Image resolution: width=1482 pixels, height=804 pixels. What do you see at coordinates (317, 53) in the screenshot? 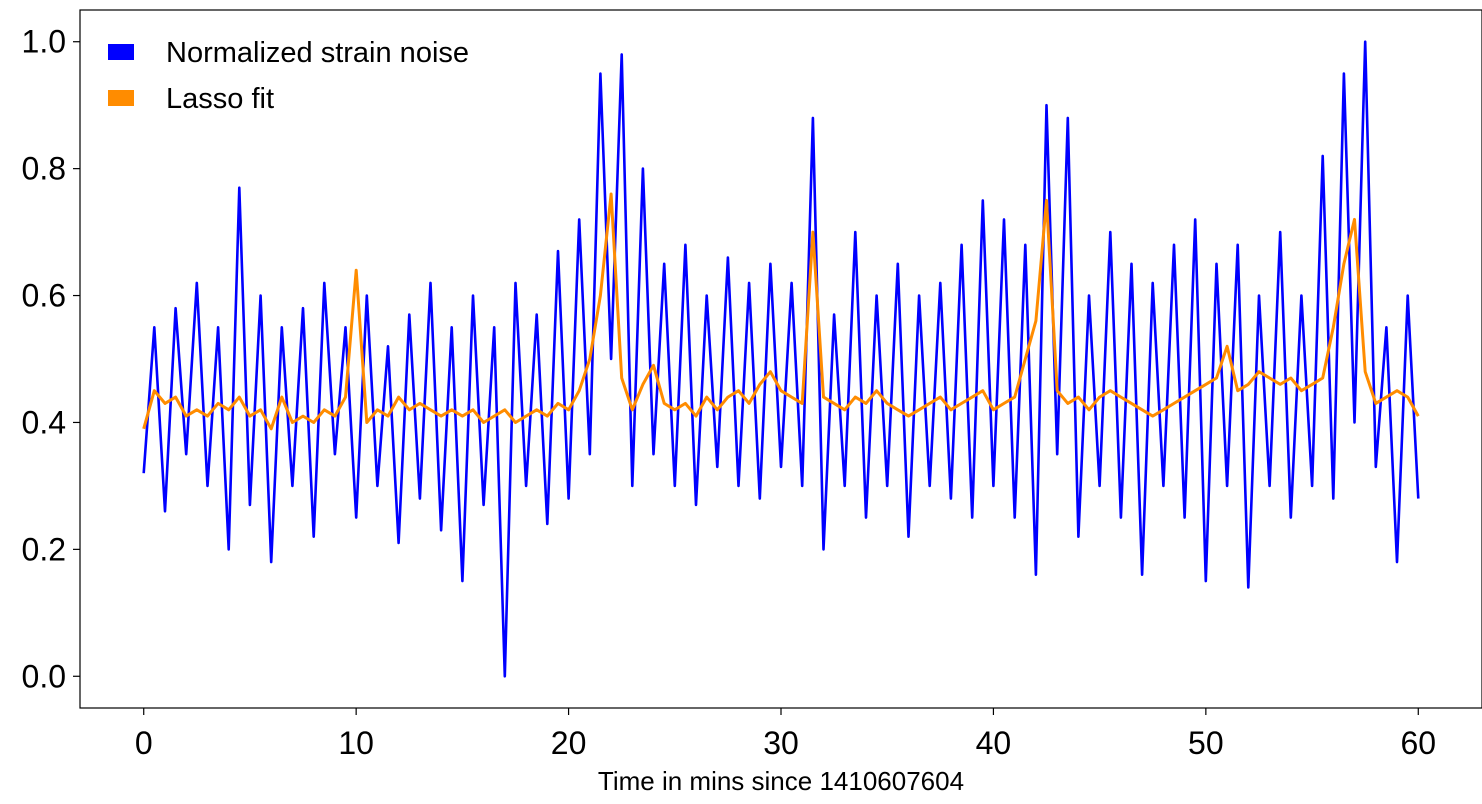
I see `legend-label: Normalized strain noise` at bounding box center [317, 53].